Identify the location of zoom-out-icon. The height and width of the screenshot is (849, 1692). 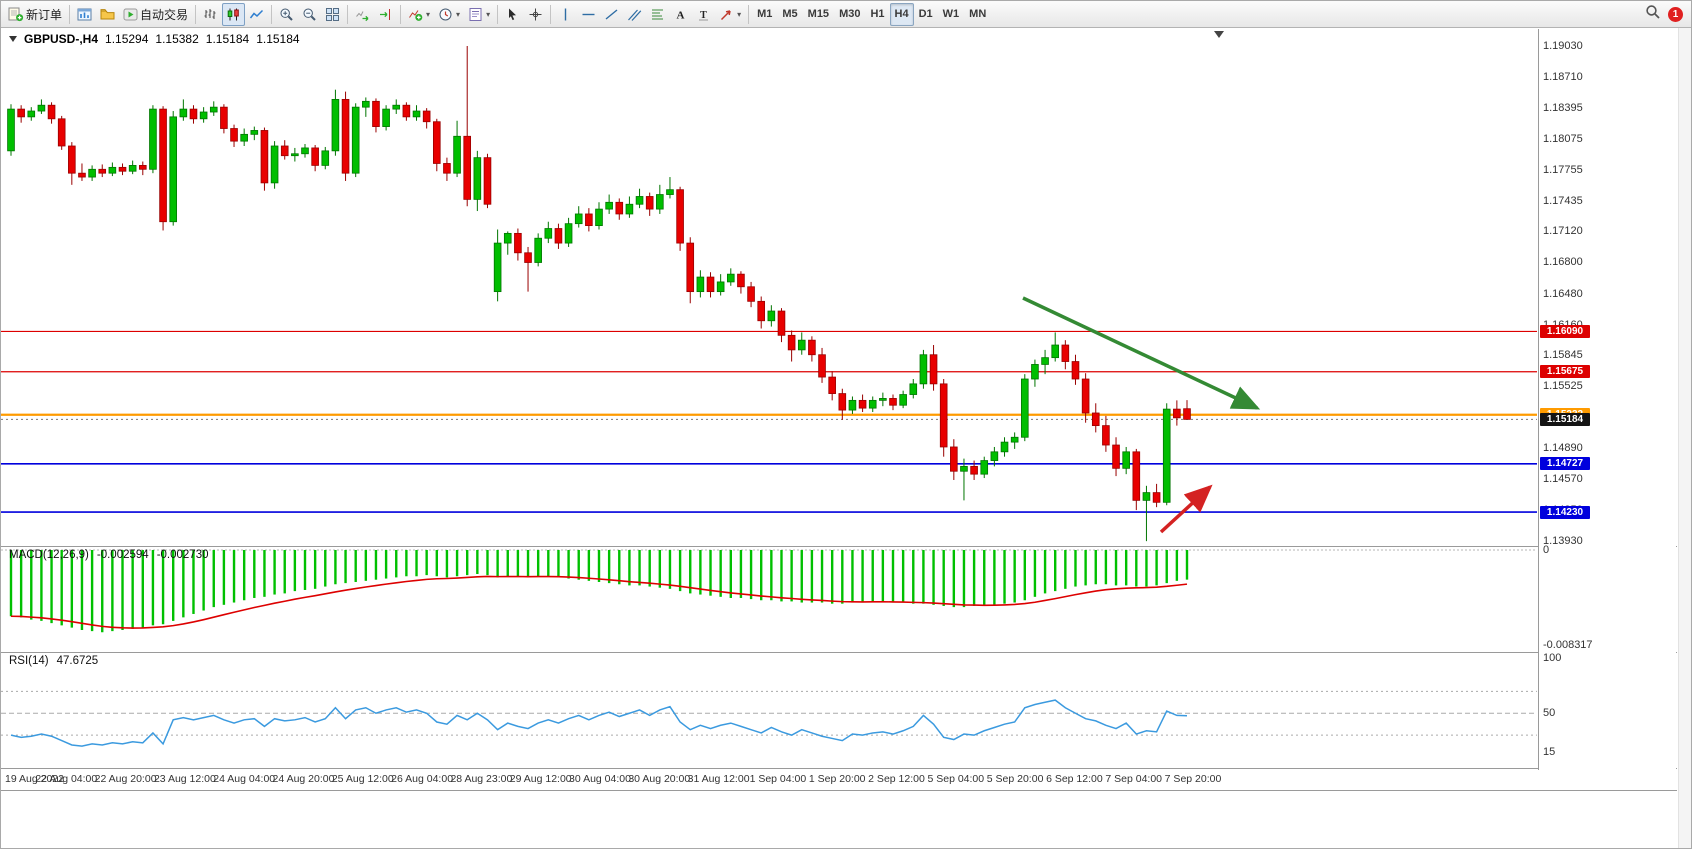
(309, 14).